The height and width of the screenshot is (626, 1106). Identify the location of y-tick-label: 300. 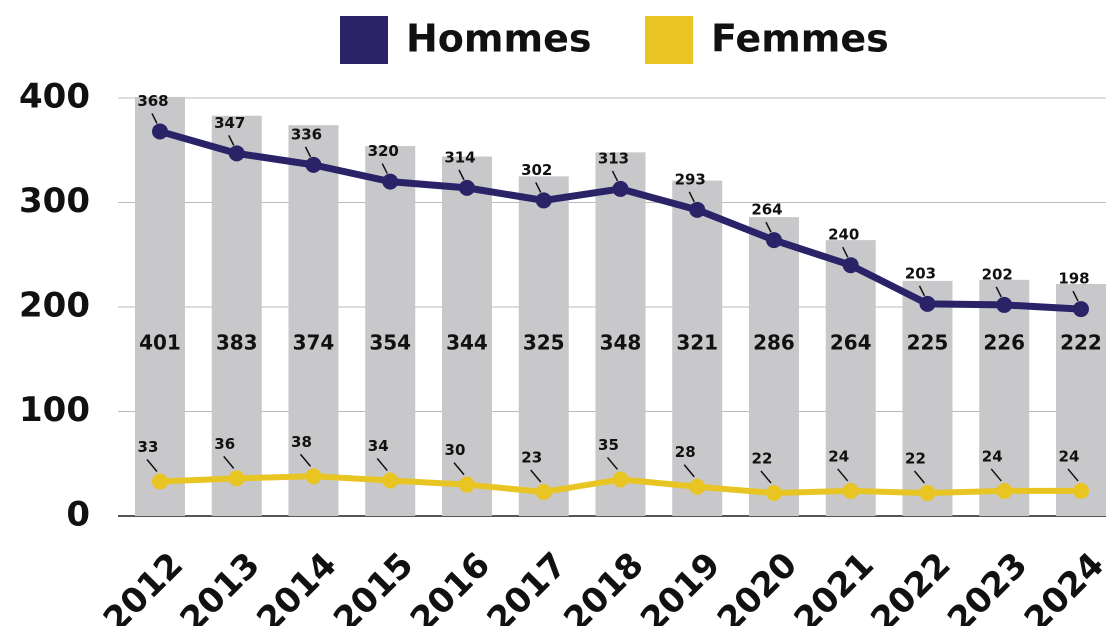
(54, 201).